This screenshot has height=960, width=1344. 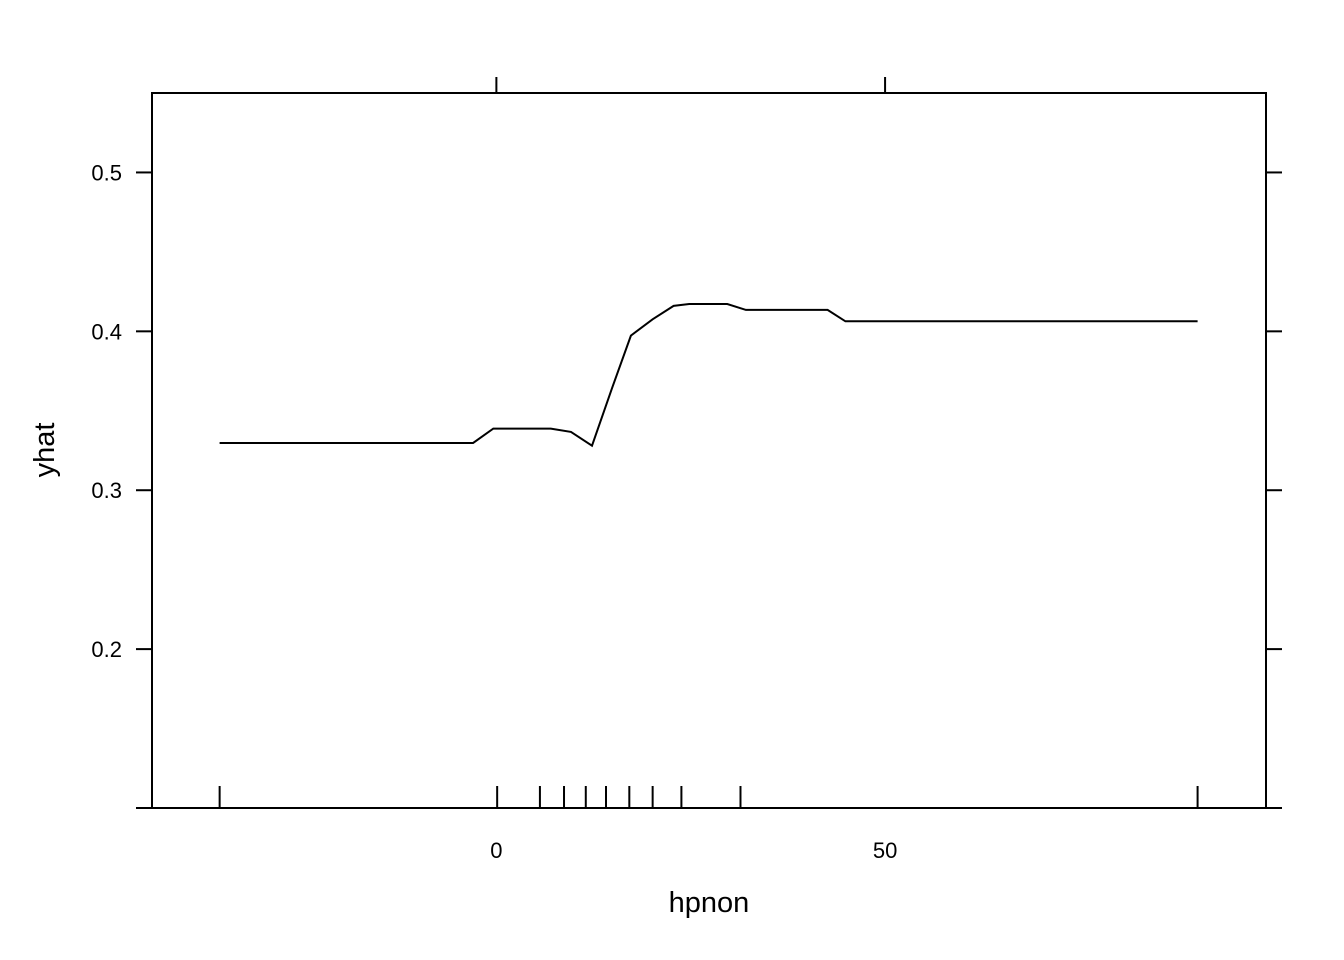 I want to click on y-tick-label-2: 0.4, so click(x=106, y=331).